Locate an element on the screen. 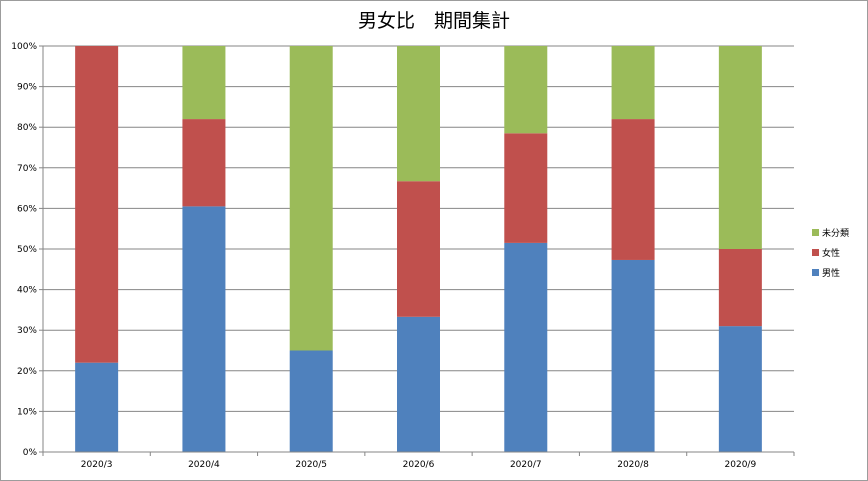 The image size is (868, 481). y-tick-label: 10% is located at coordinates (27, 412).